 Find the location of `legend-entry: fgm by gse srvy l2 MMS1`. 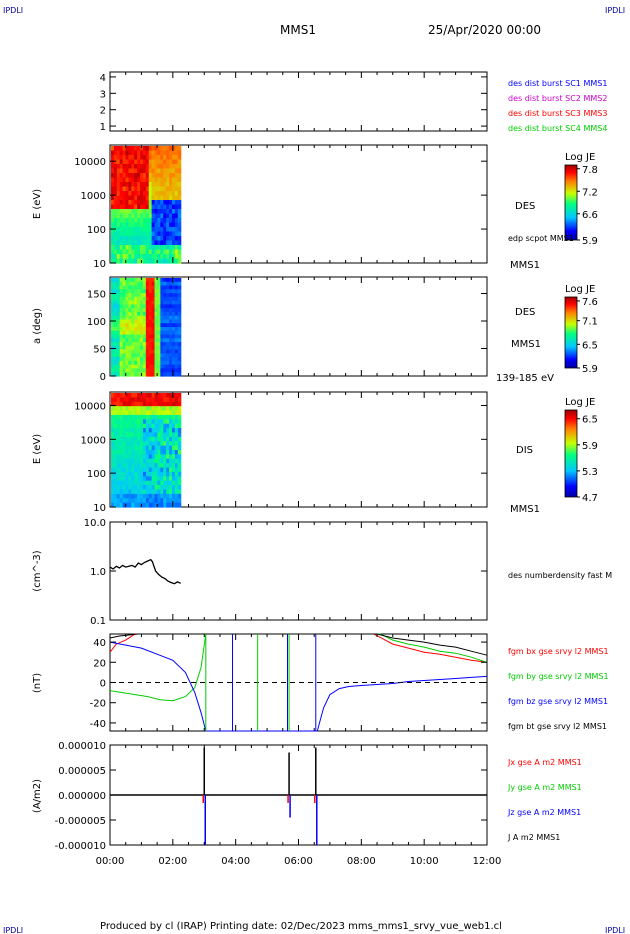

legend-entry: fgm by gse srvy l2 MMS1 is located at coordinates (558, 676).